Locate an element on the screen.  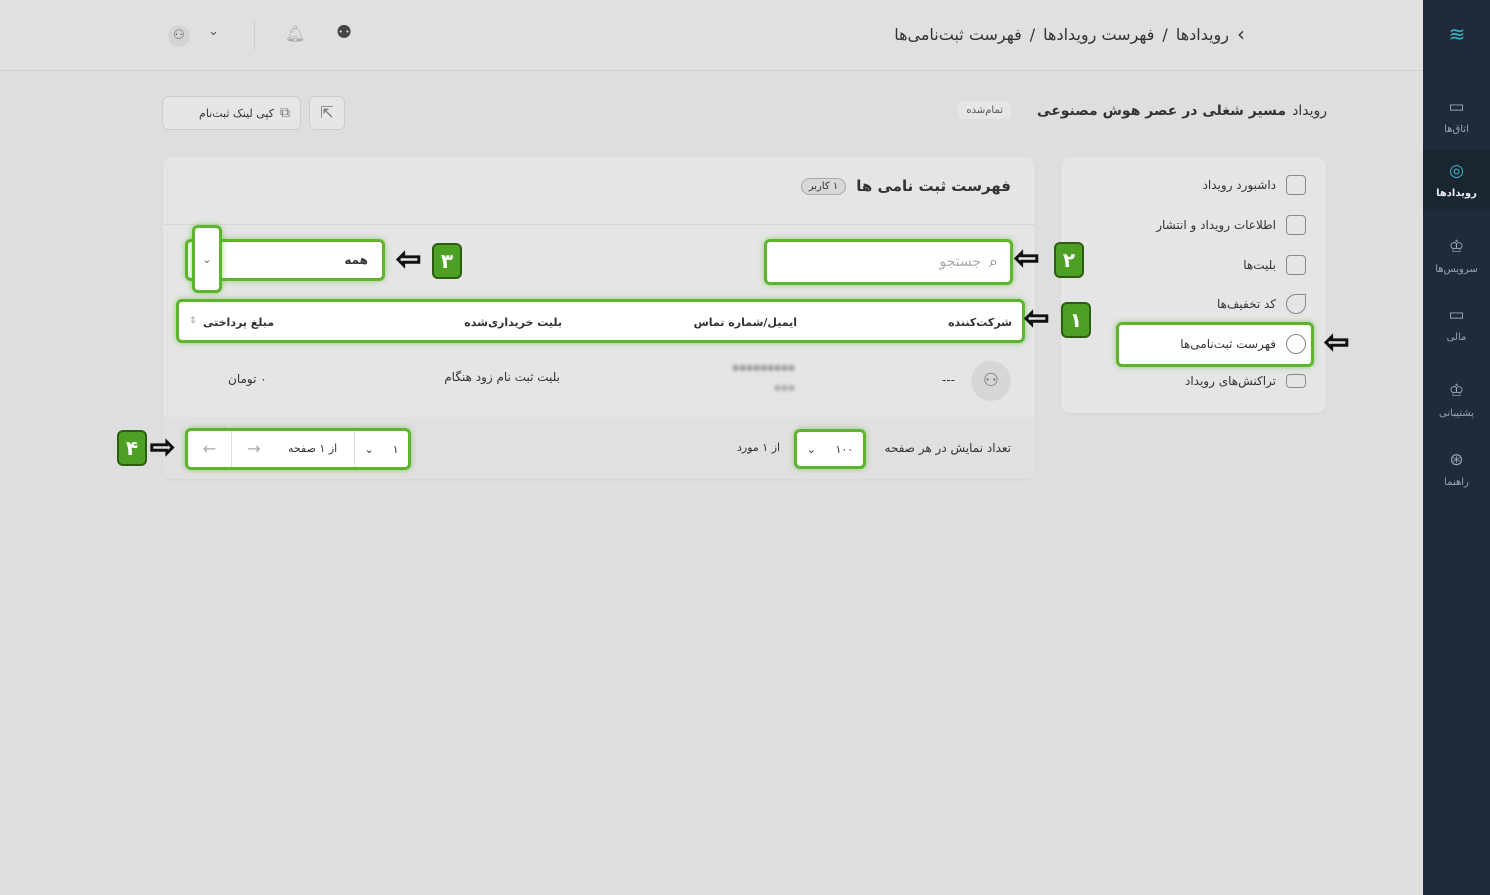
amount-paid: ۰ تومان is located at coordinates (247, 379).